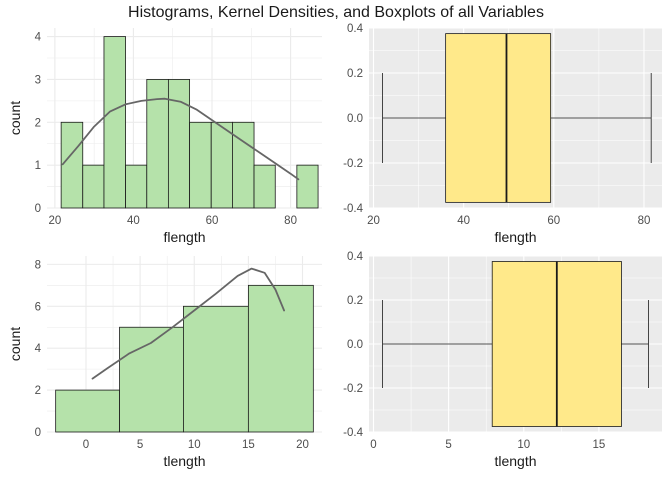  What do you see at coordinates (38, 265) in the screenshot?
I see `y-tick-label: 8` at bounding box center [38, 265].